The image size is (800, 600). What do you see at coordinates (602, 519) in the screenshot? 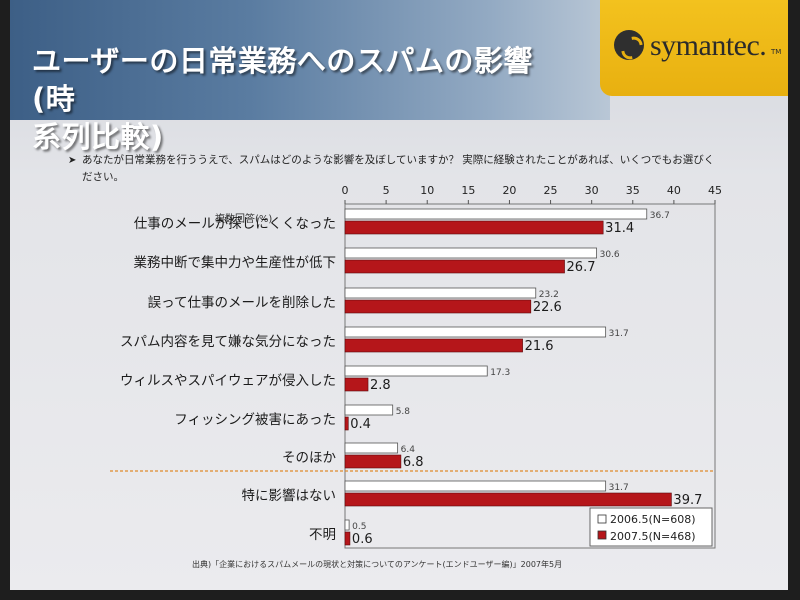
I see `legend-swatch-2006` at bounding box center [602, 519].